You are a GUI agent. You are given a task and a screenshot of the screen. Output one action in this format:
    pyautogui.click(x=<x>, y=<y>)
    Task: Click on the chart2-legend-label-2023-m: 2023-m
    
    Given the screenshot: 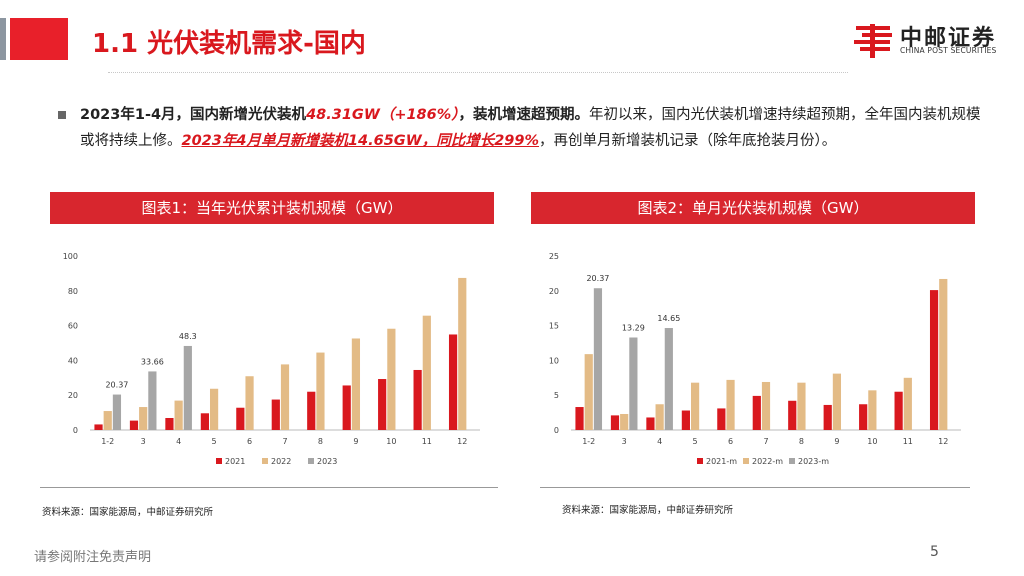 What is the action you would take?
    pyautogui.click(x=813, y=461)
    